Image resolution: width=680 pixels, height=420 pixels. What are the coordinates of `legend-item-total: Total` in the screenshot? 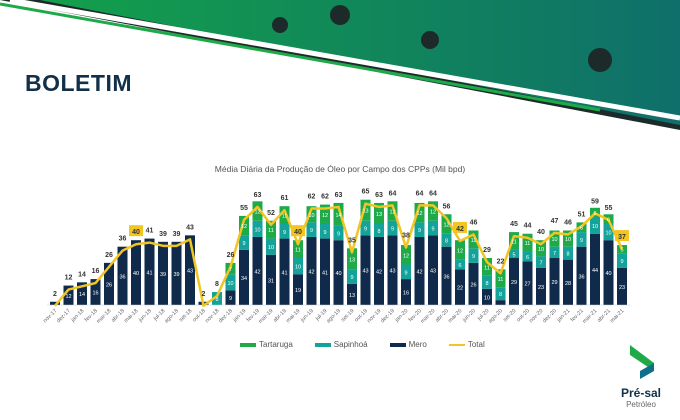 It's located at (466, 344).